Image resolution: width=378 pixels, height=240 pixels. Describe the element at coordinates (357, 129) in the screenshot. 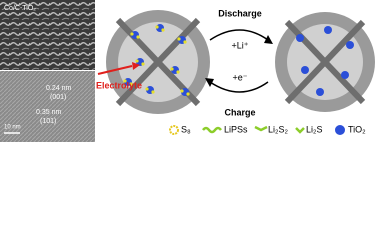

I see `legend-label: TiO₂` at that location.